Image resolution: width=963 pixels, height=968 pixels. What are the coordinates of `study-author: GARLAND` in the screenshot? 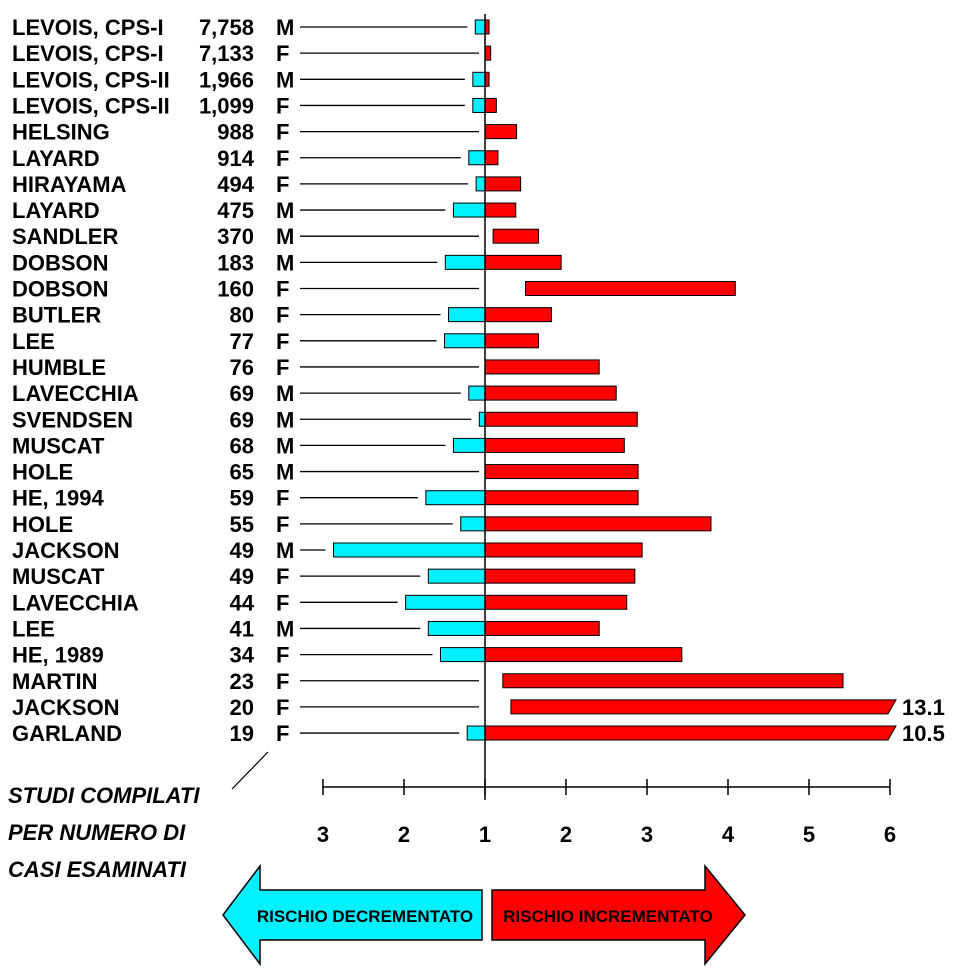 It's located at (67, 733).